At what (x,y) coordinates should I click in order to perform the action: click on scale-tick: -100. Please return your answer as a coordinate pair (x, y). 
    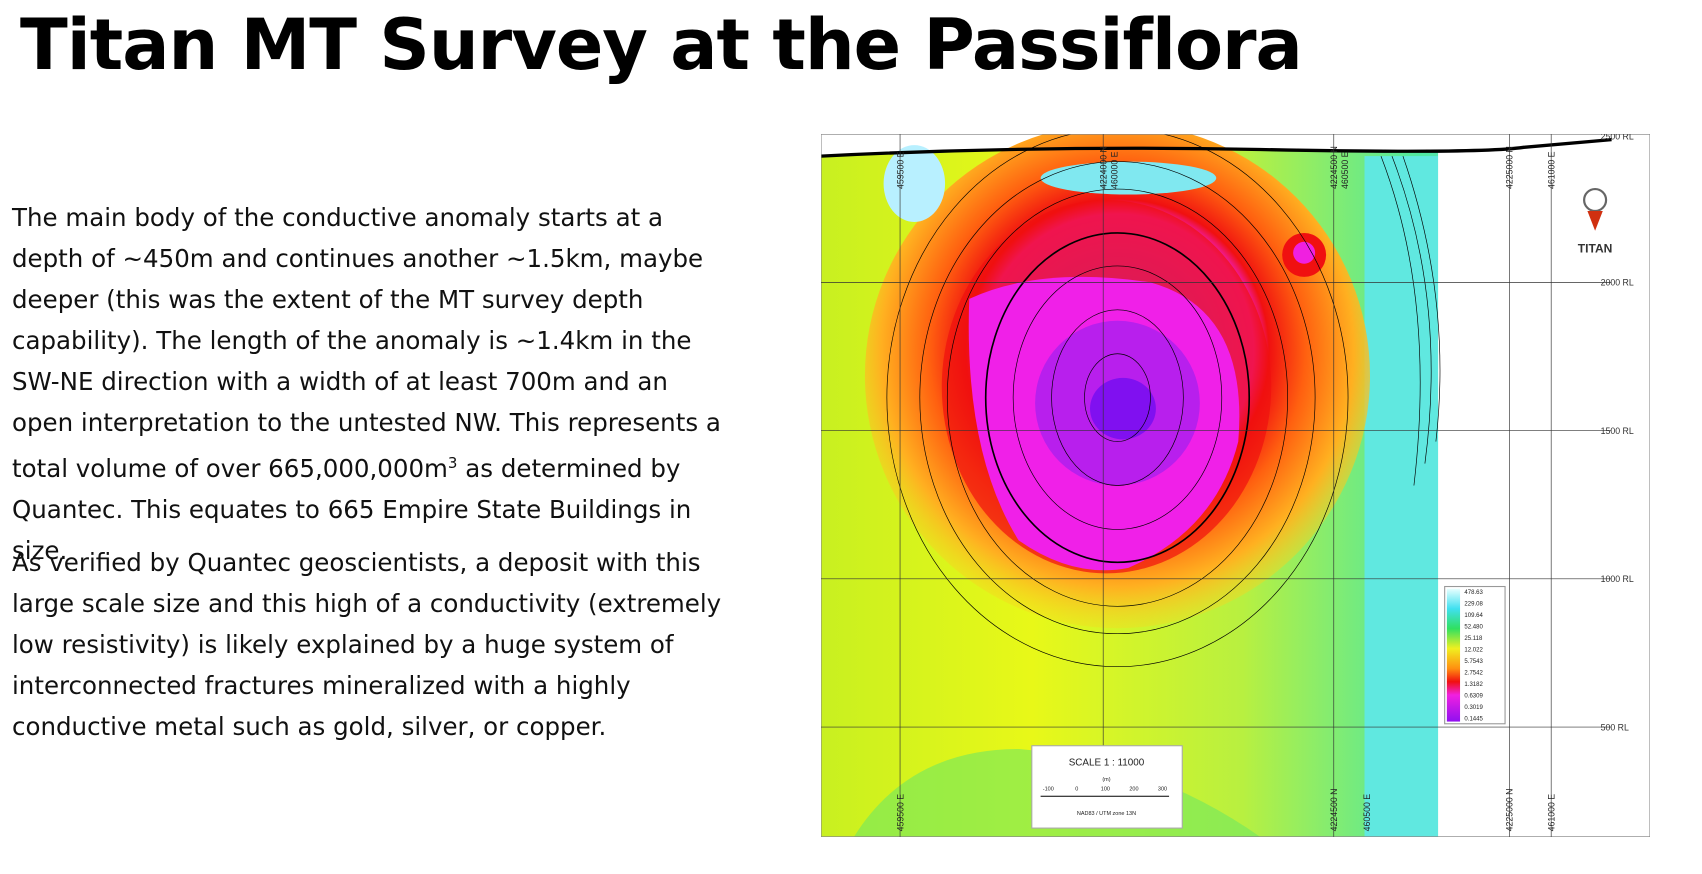
    Looking at the image, I should click on (1048, 790).